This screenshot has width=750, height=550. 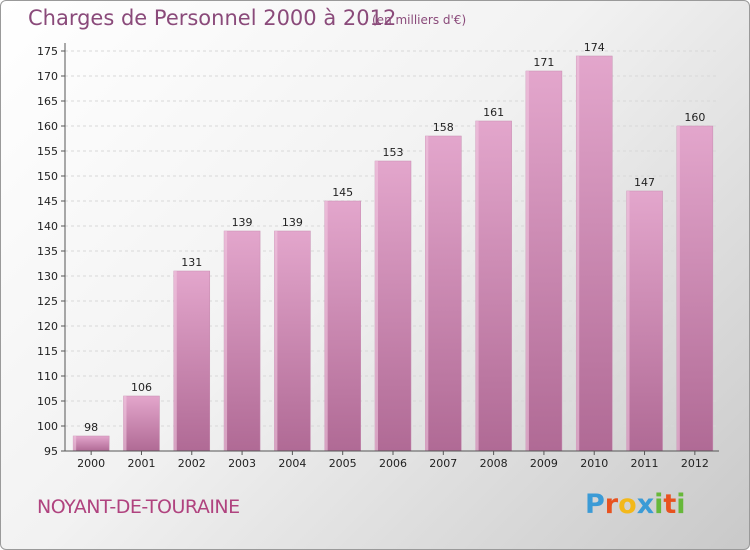 What do you see at coordinates (393, 152) in the screenshot?
I see `data-label: 153` at bounding box center [393, 152].